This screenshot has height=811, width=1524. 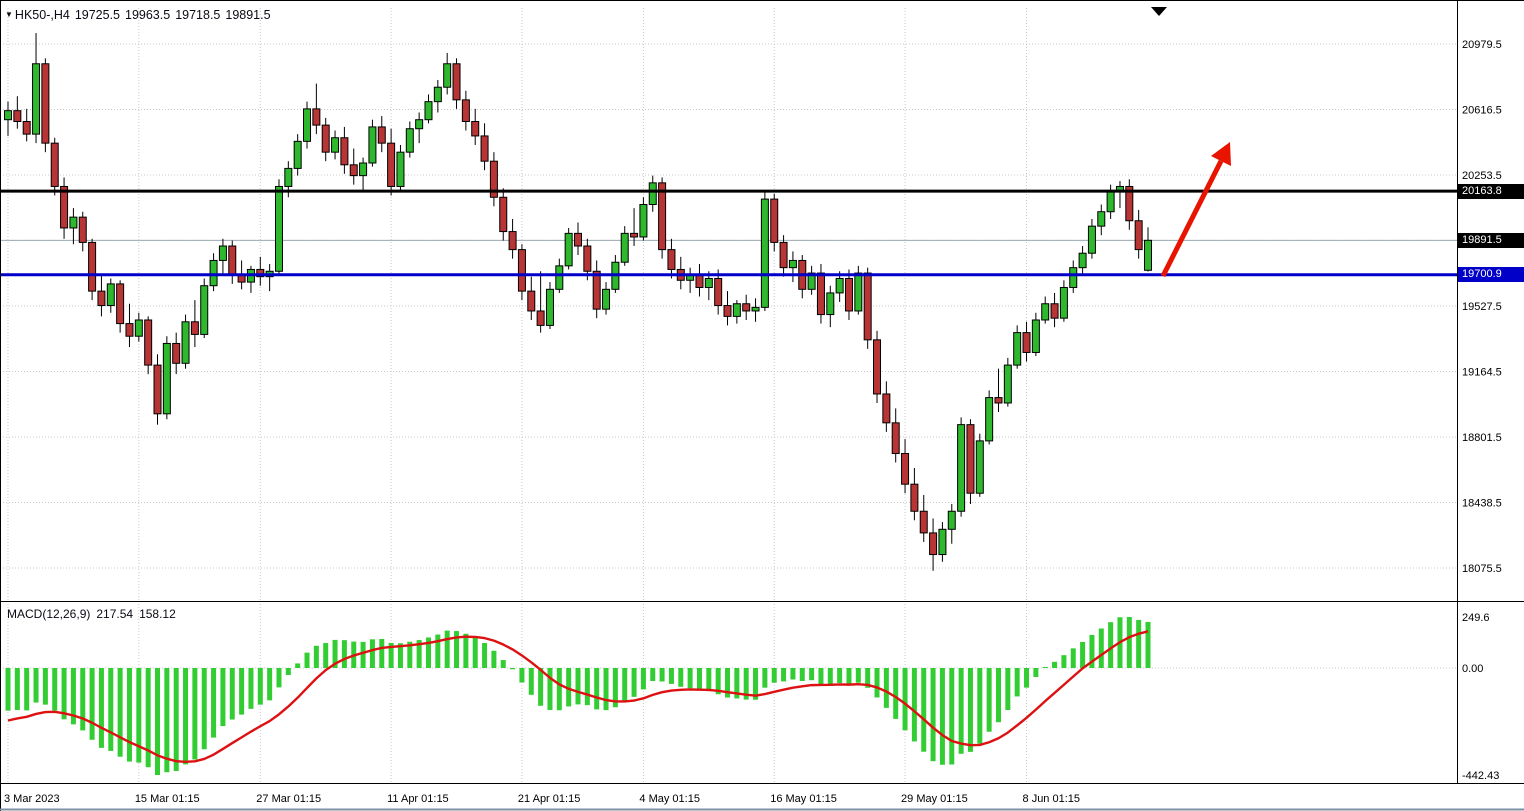 What do you see at coordinates (49, 614) in the screenshot?
I see `macd-name: MACD(12,26,9)` at bounding box center [49, 614].